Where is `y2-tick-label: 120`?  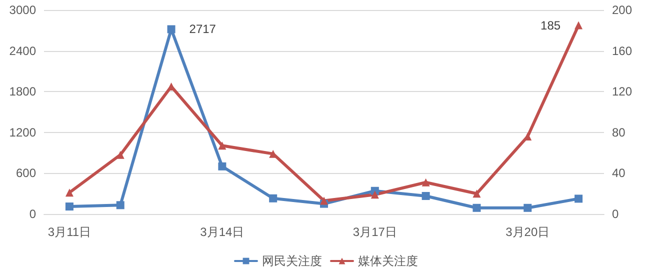
y2-tick-label: 120 is located at coordinates (622, 91).